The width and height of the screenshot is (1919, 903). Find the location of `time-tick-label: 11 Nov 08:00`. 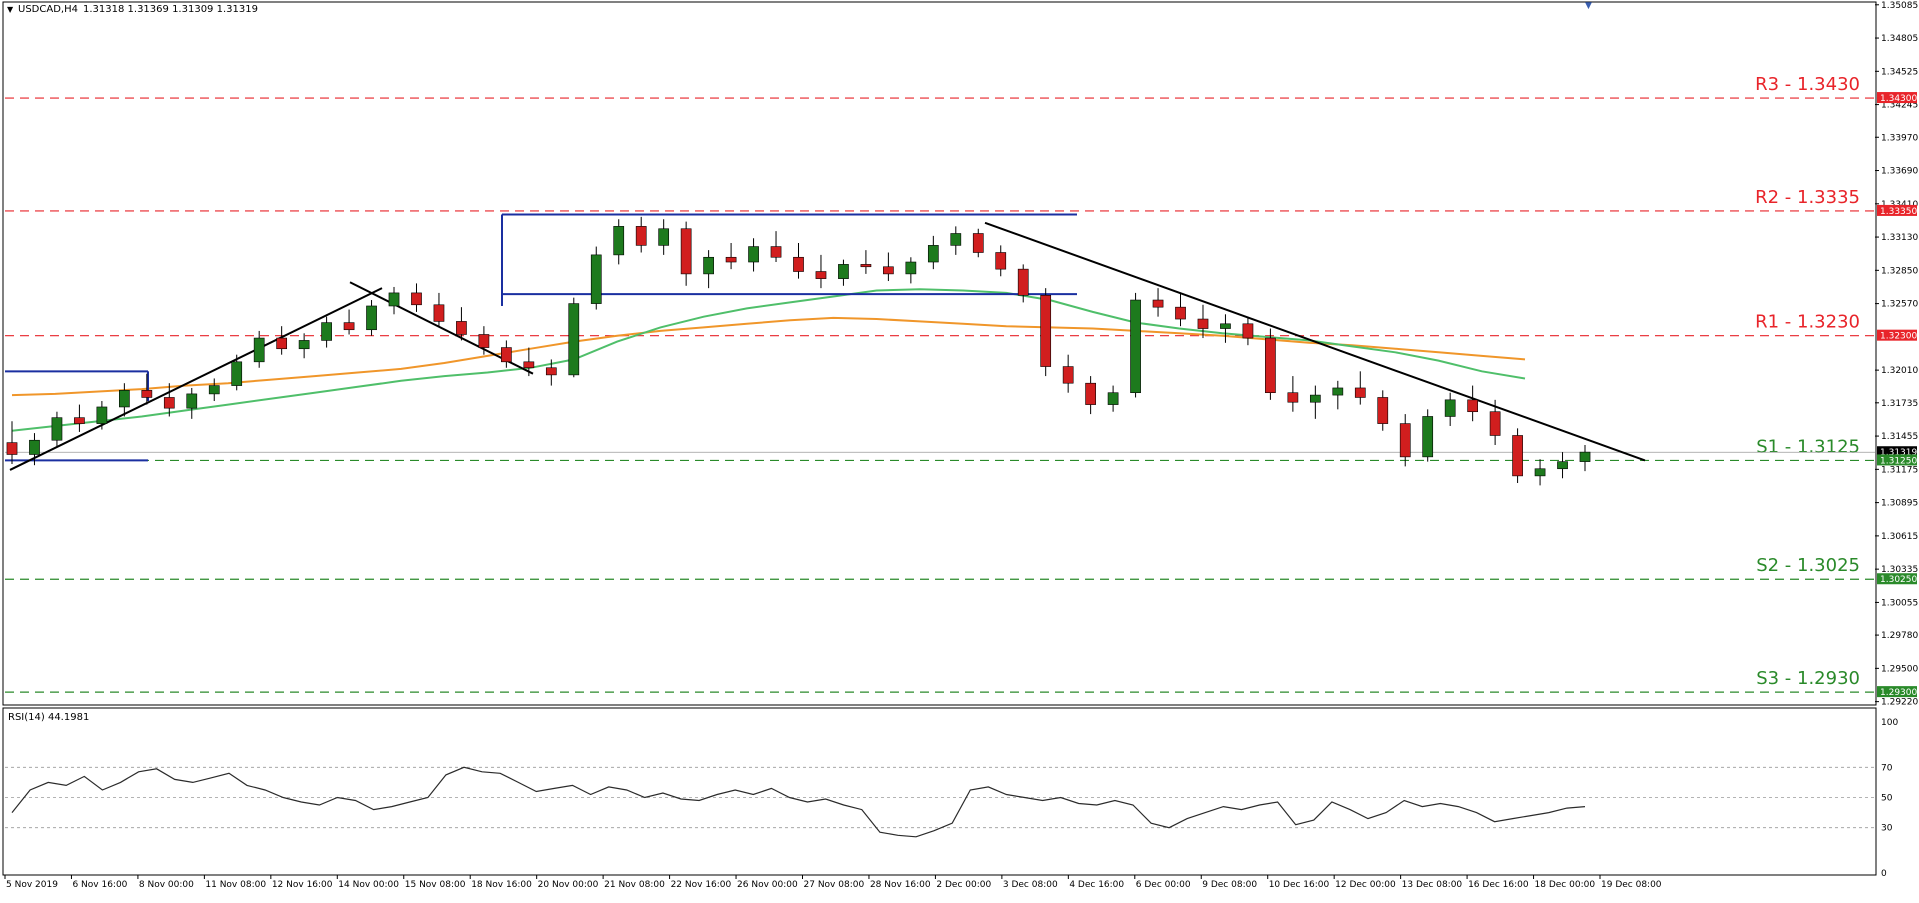

time-tick-label: 11 Nov 08:00 is located at coordinates (235, 885).